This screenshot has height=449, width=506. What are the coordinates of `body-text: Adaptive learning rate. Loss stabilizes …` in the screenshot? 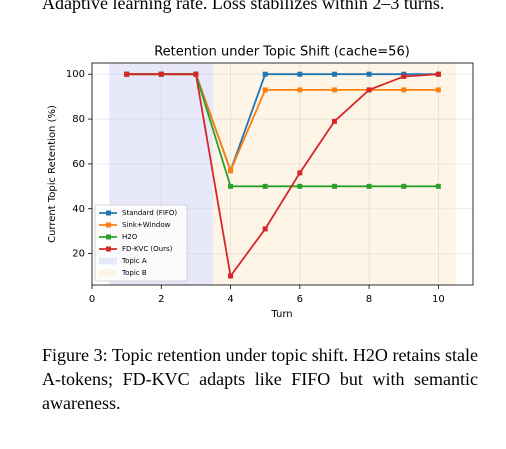 It's located at (243, 6).